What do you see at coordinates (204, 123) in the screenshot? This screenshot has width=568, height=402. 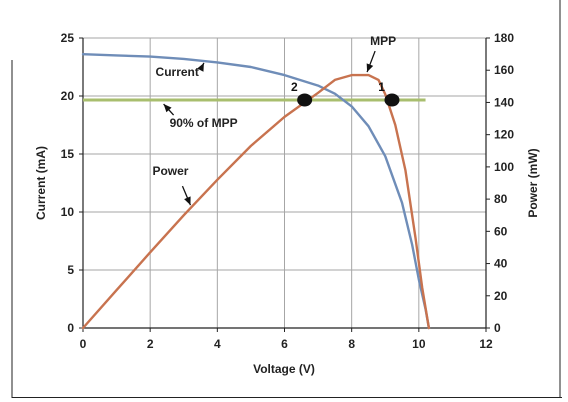 I see `annotation-label: 90% of MPP` at bounding box center [204, 123].